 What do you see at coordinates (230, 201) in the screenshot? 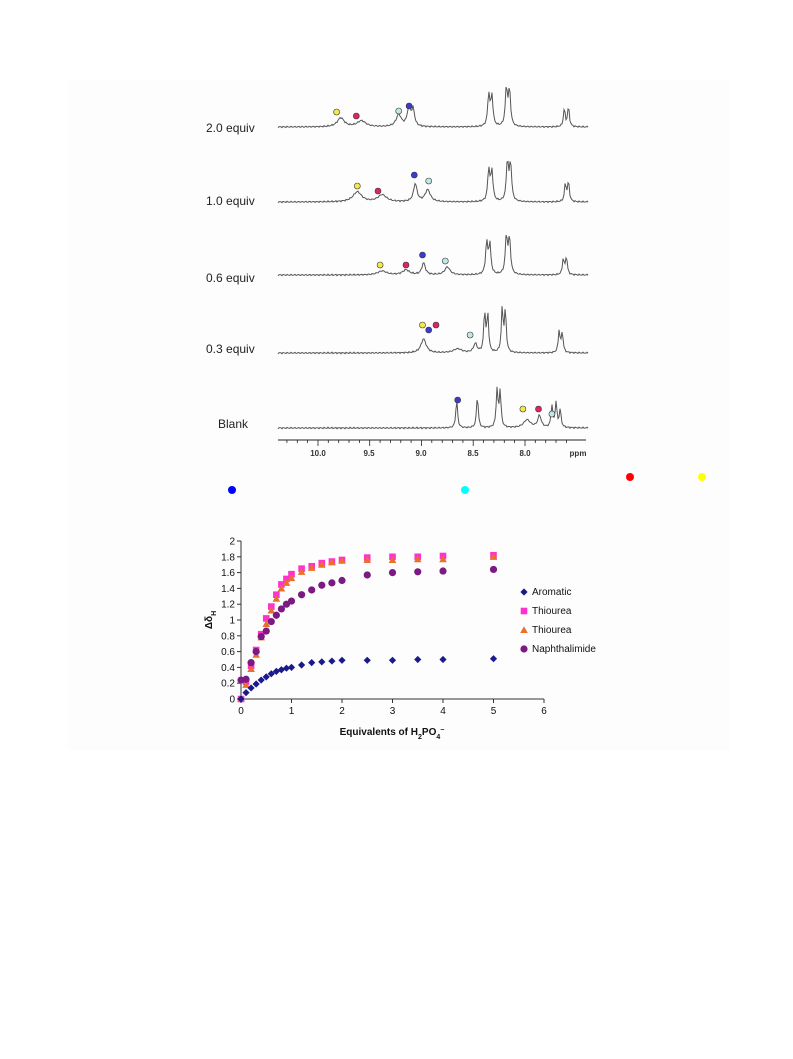
I see `trace-label-1-0: 1.0 equiv` at bounding box center [230, 201].